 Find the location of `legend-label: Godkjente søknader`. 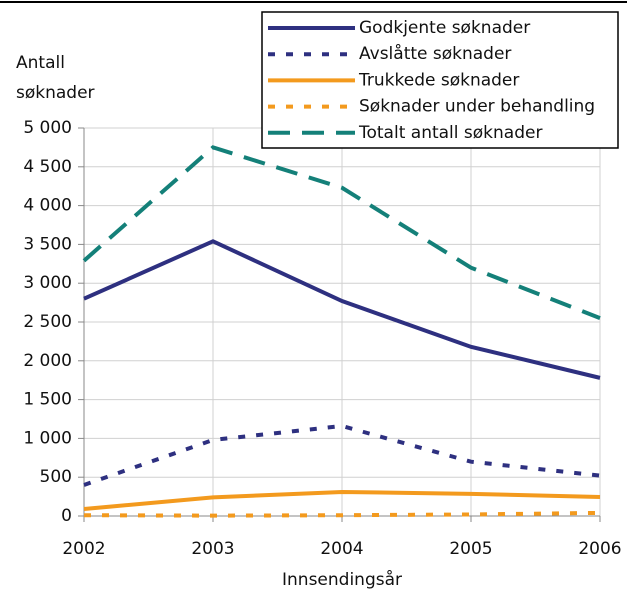

legend-label: Godkjente søknader is located at coordinates (444, 28).